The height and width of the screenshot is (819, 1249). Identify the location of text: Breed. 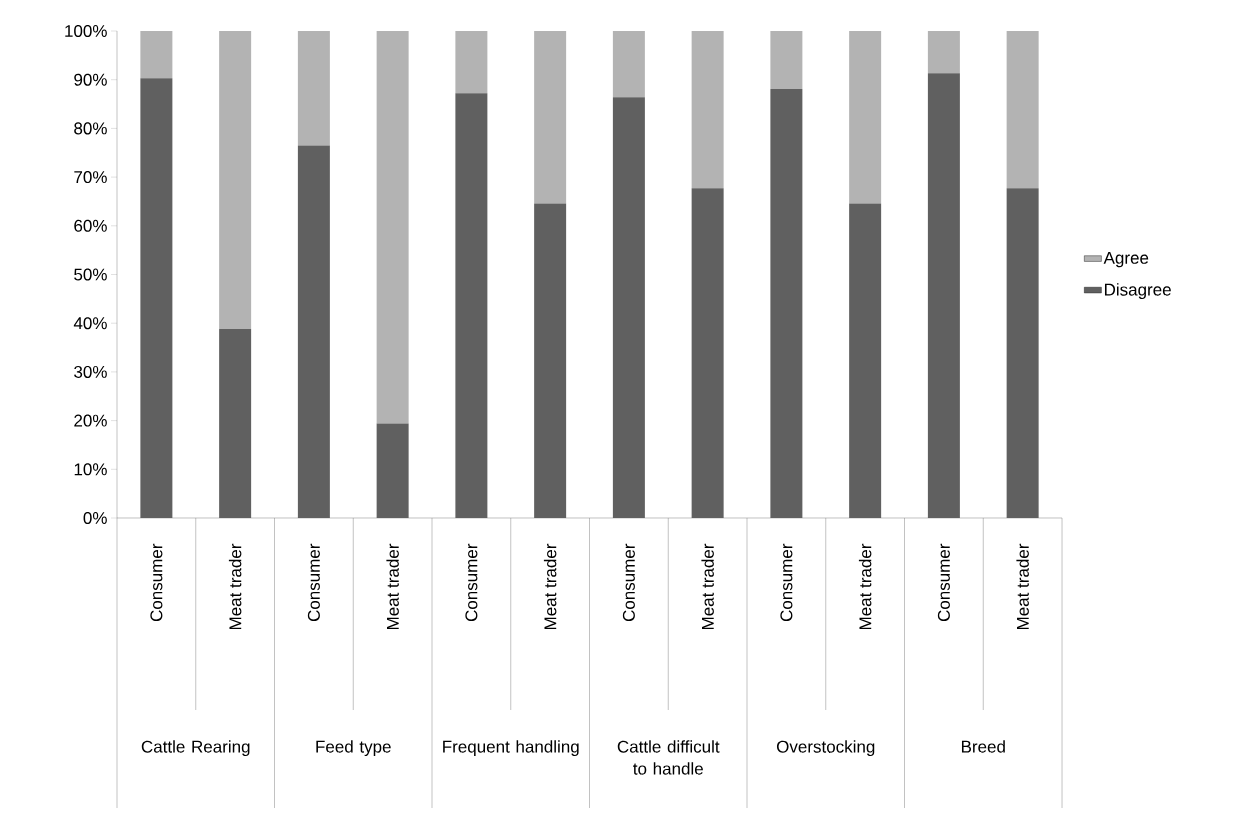
(983, 746).